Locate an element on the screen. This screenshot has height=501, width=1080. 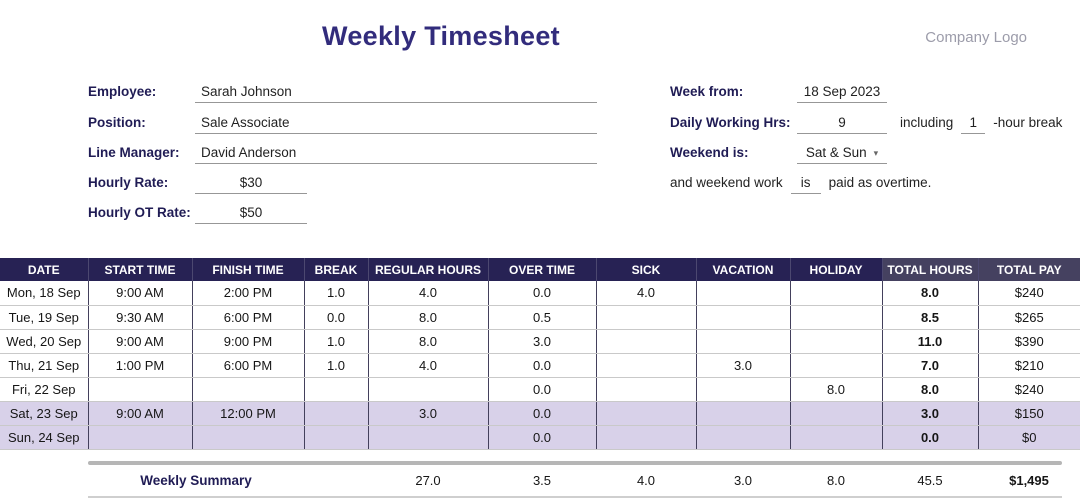
cell-total-hours: 3.0 is located at coordinates (930, 413).